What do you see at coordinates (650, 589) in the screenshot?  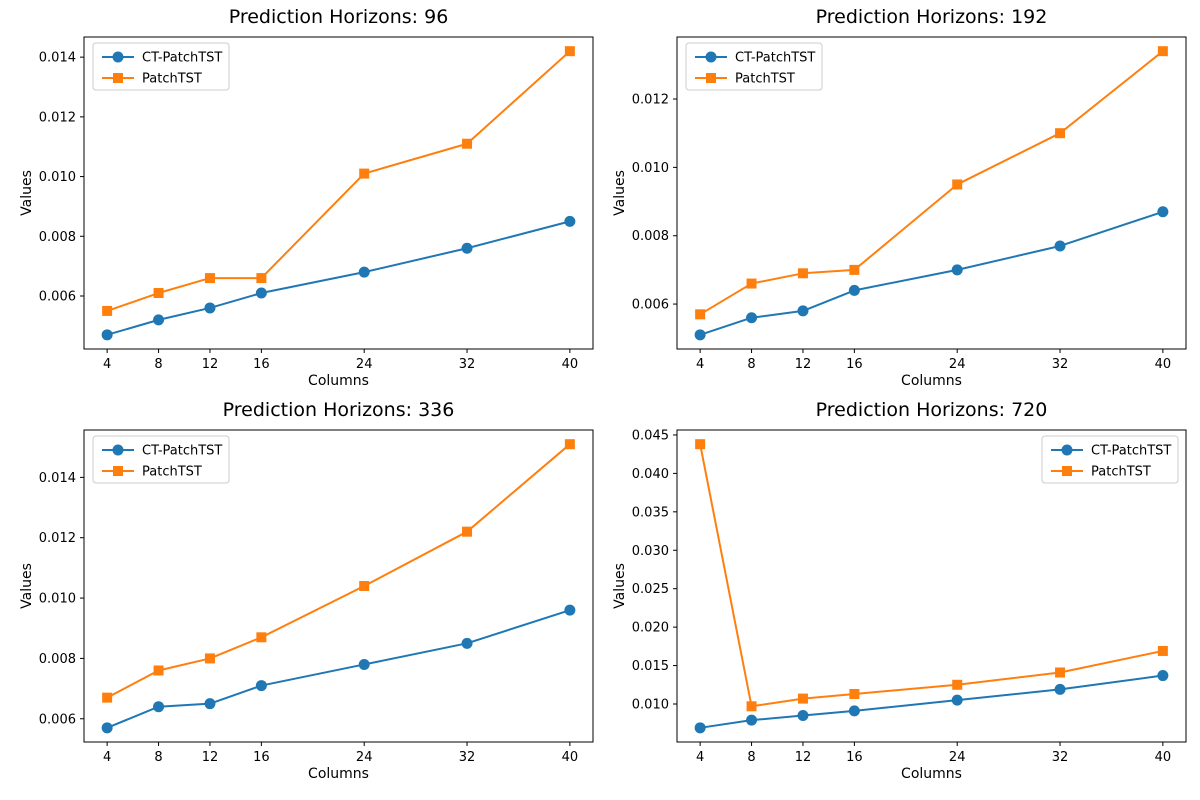 I see `y-tick-label: 0.025` at bounding box center [650, 589].